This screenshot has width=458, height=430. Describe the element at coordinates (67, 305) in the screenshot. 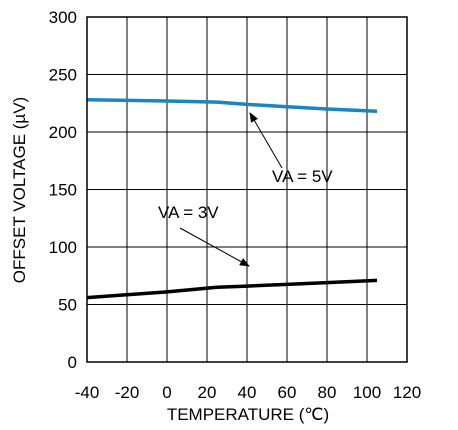

I see `y-tick-label: 50` at that location.